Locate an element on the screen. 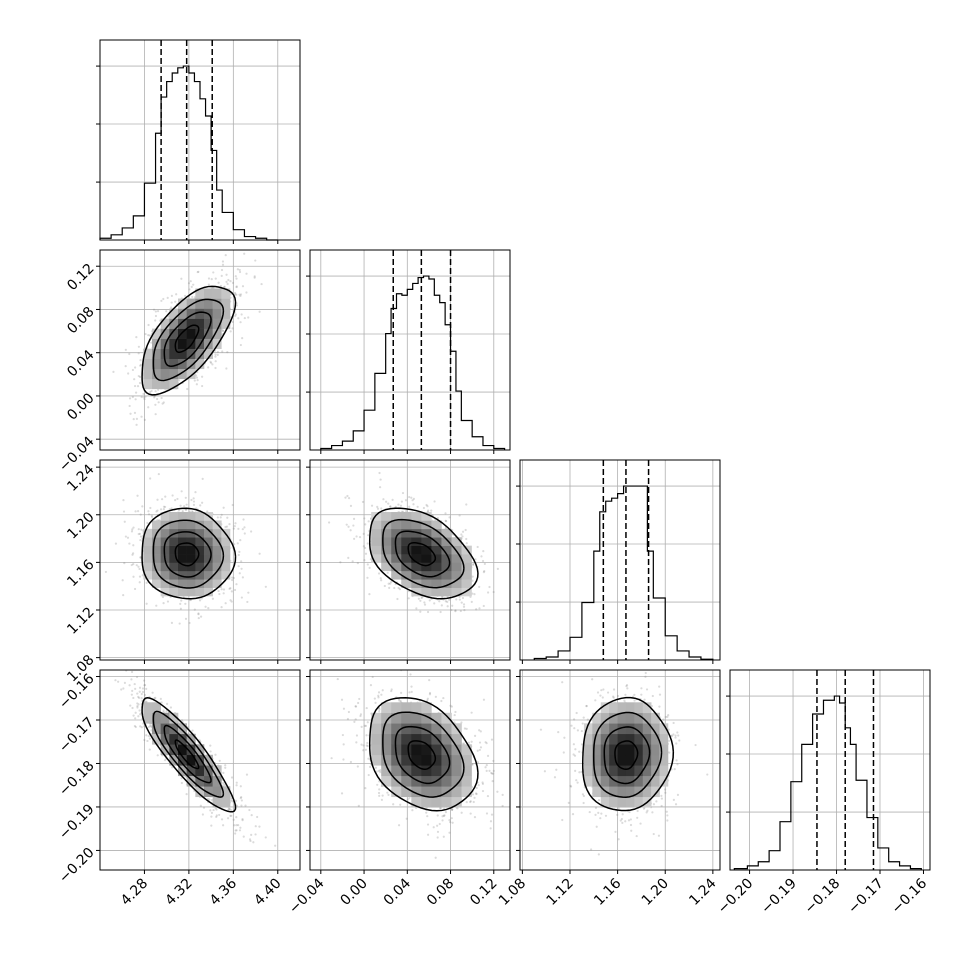 Image resolution: width=970 pixels, height=970 pixels. panel-content is located at coordinates (200, 770).